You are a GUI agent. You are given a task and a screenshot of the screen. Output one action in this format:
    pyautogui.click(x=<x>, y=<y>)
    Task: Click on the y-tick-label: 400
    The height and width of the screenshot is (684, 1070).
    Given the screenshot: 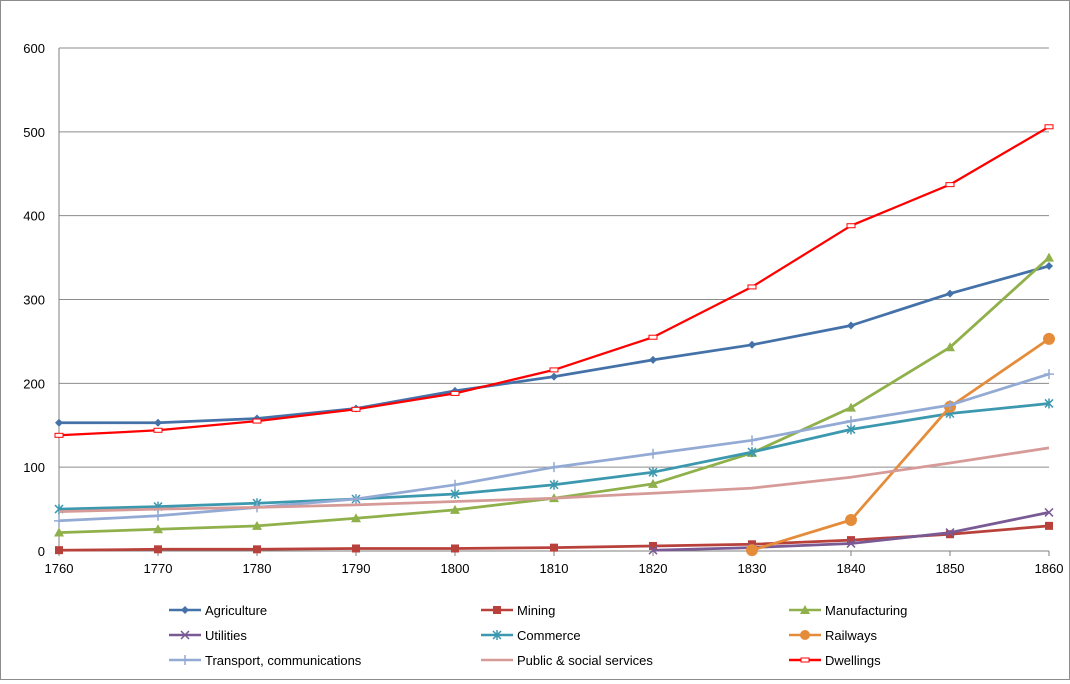 What is the action you would take?
    pyautogui.click(x=34, y=216)
    